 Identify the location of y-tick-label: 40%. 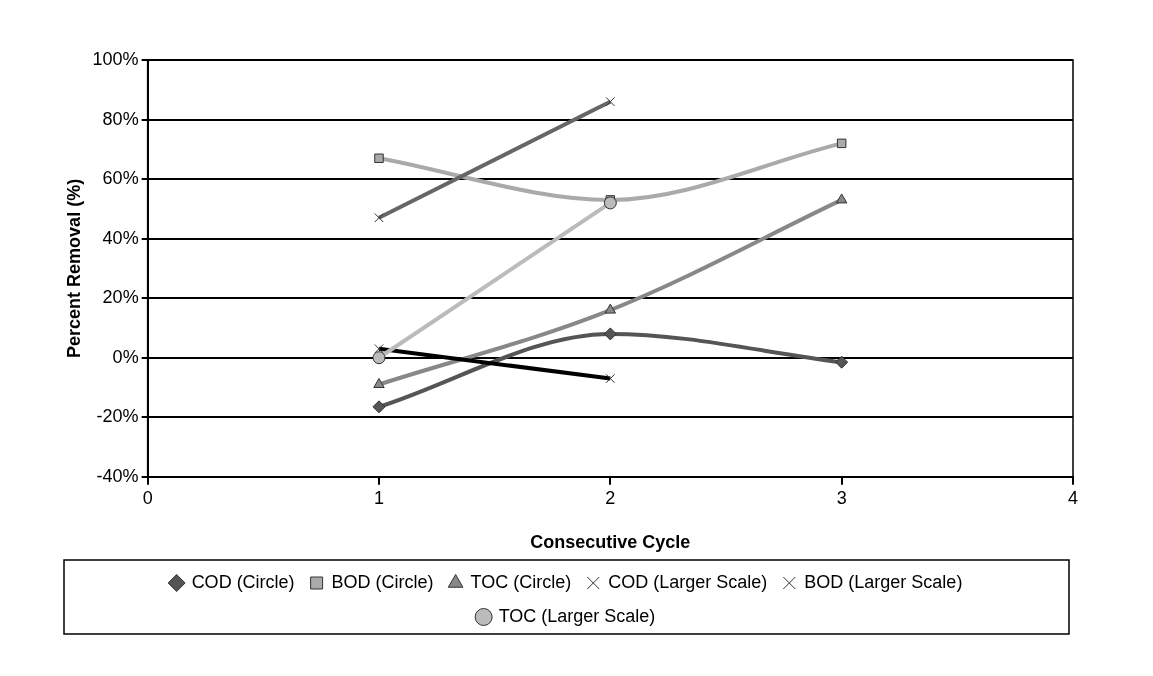
(120, 237).